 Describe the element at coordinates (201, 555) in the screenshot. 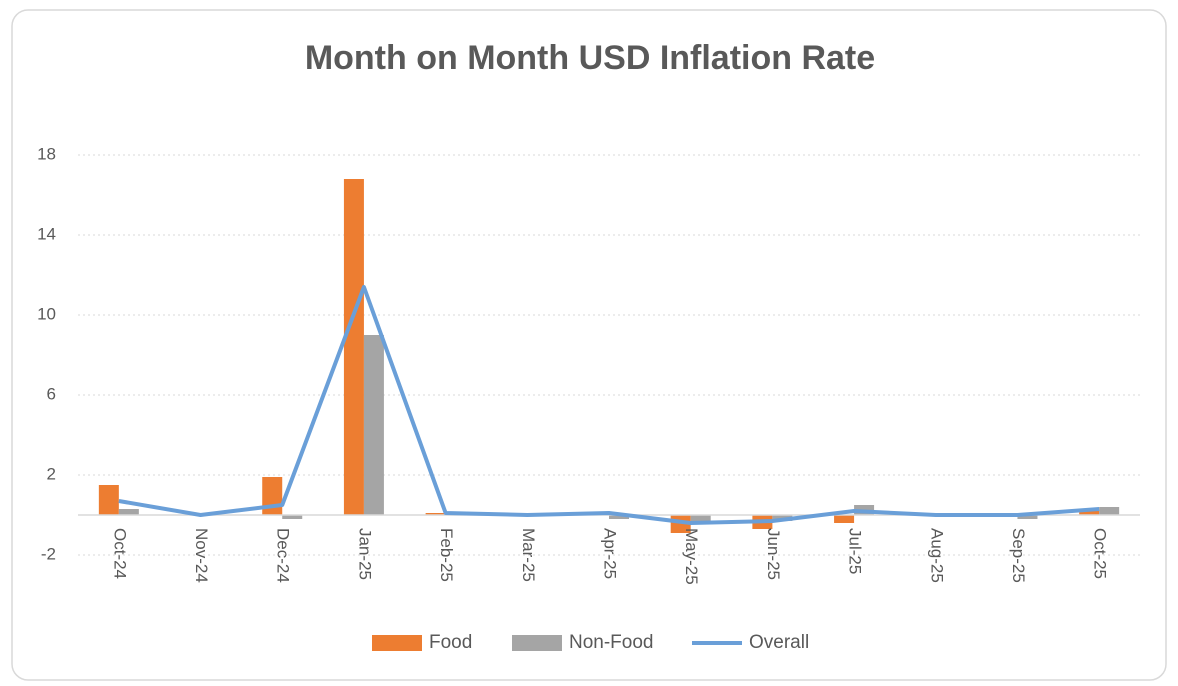

I see `x-tick-label: Nov-24` at that location.